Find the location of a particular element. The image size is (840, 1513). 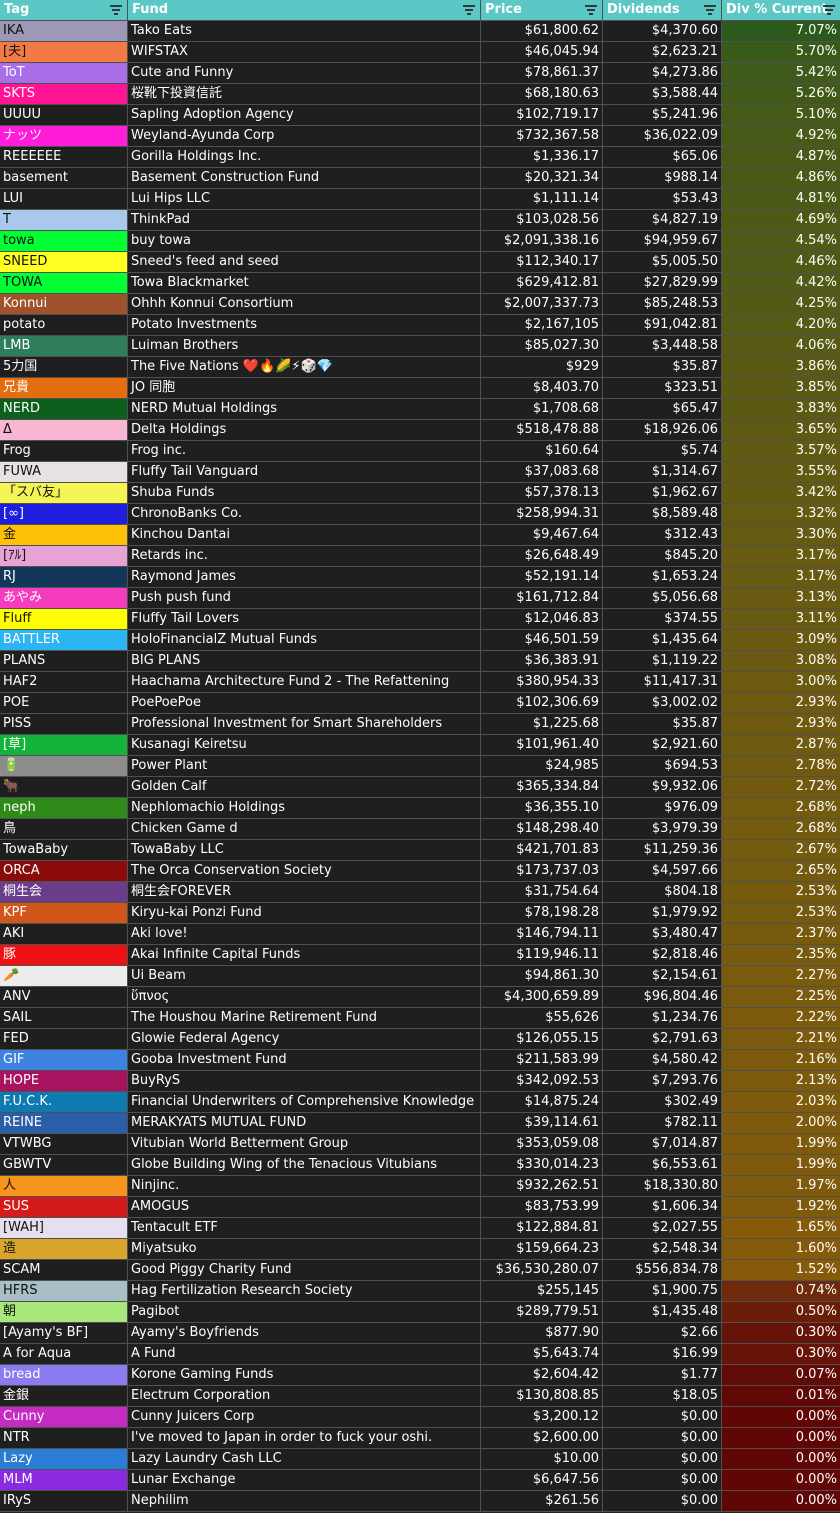

price-cell: $102,719.17 is located at coordinates (542, 115).